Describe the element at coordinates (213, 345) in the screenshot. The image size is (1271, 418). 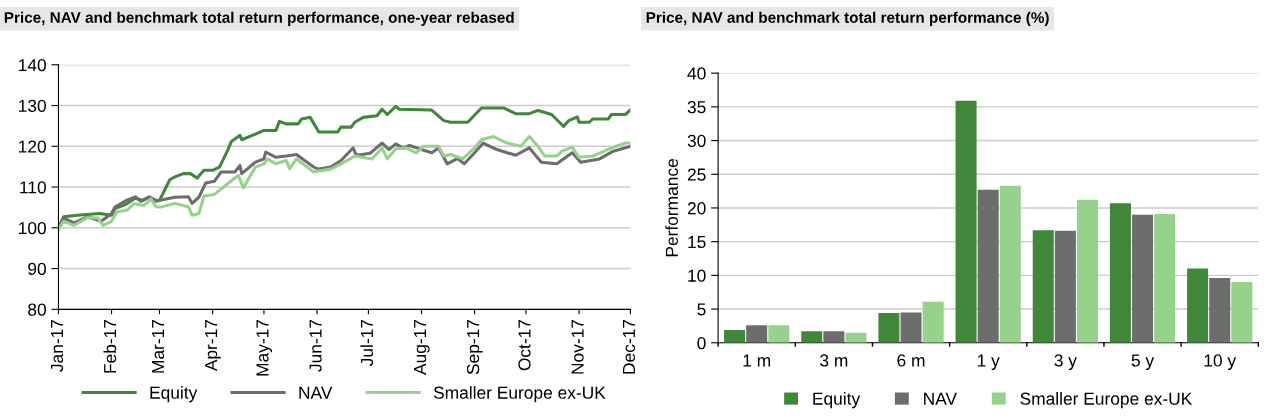
I see `x-tick-label: Apr-17` at that location.